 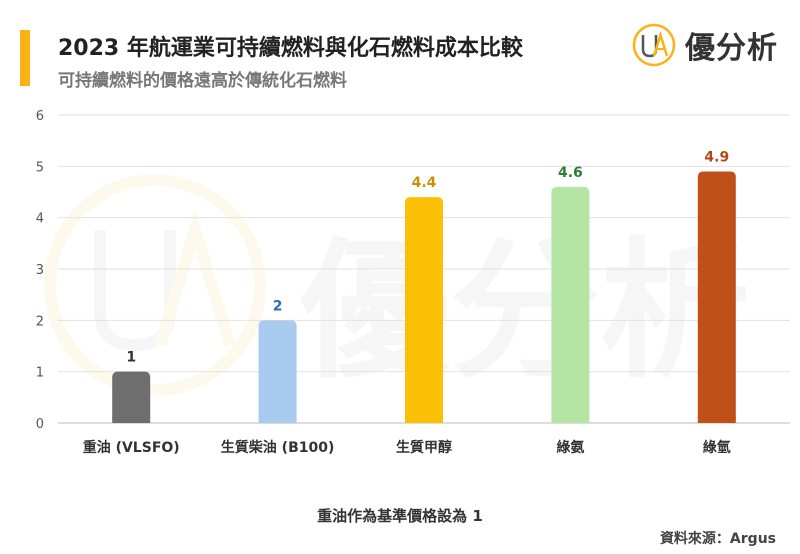 I want to click on brand-logo: 優分析, so click(x=704, y=45).